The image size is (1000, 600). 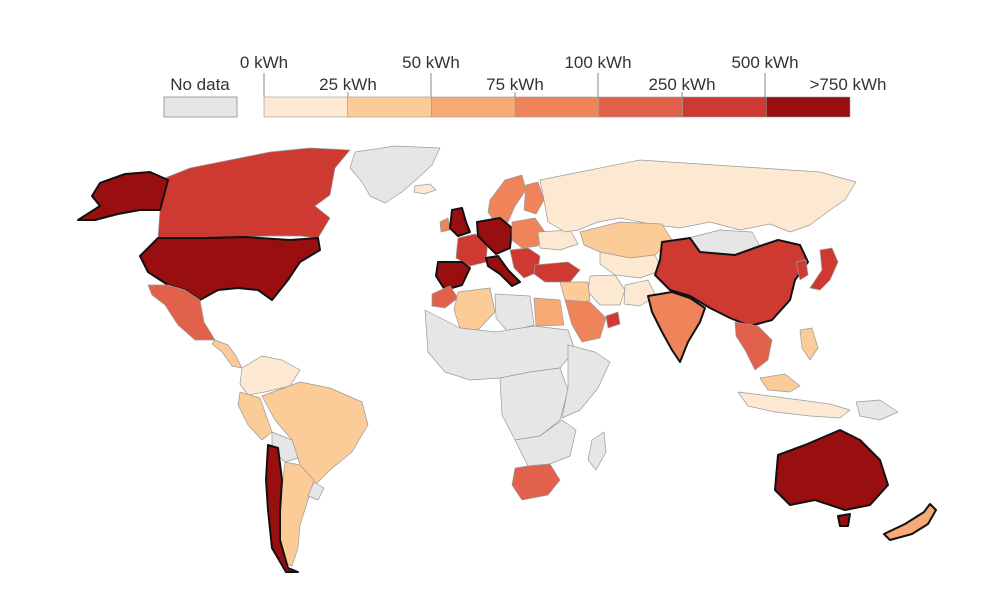 What do you see at coordinates (282, 508) in the screenshot?
I see `region-chile` at bounding box center [282, 508].